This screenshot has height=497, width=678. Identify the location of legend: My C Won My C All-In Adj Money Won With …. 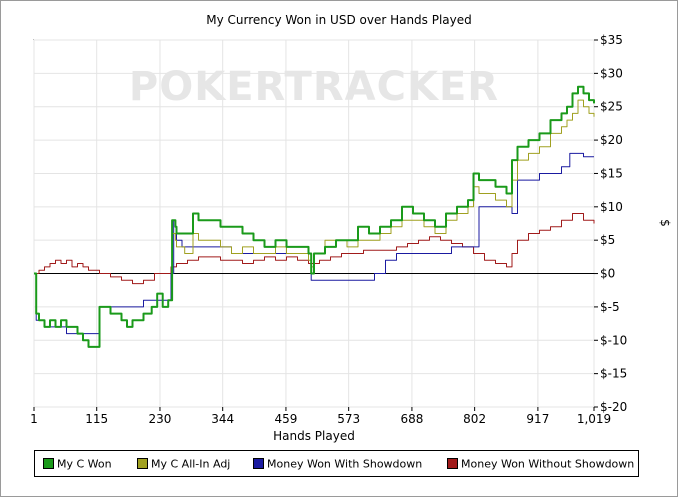
(336, 463).